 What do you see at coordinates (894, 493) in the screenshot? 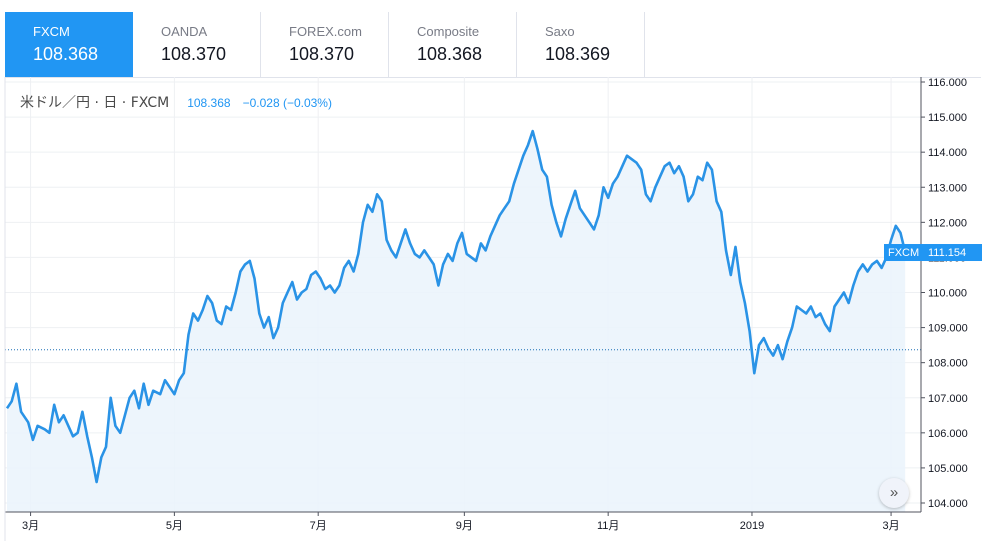
I see `double-chevron-right-icon: »` at bounding box center [894, 493].